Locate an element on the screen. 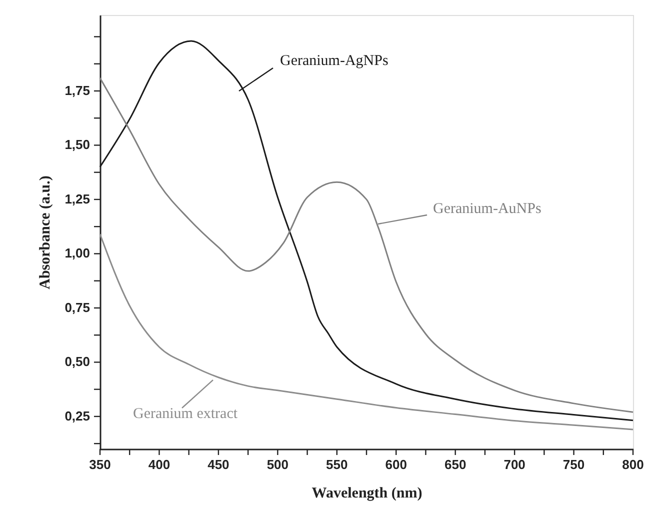 The width and height of the screenshot is (648, 518). y-axis-title: Absorbance (a.u.) is located at coordinates (46, 233).